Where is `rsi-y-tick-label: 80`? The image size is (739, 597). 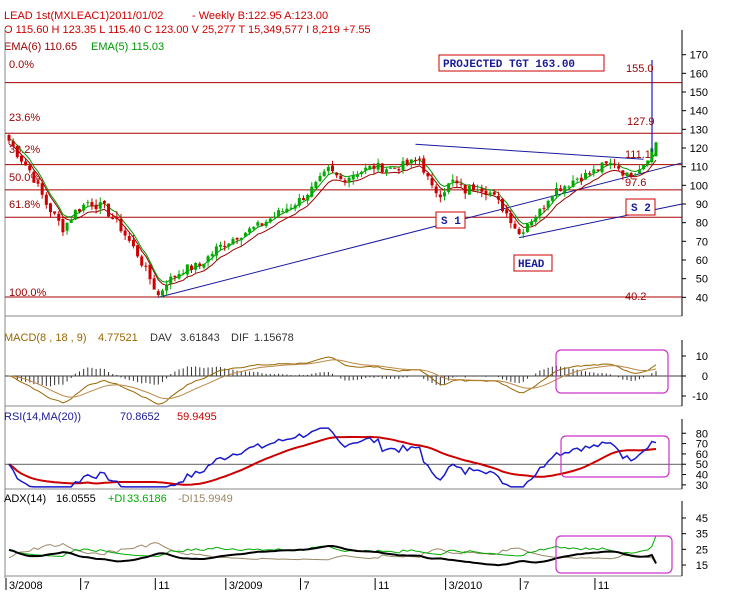
rsi-y-tick-label: 80 is located at coordinates (702, 434).